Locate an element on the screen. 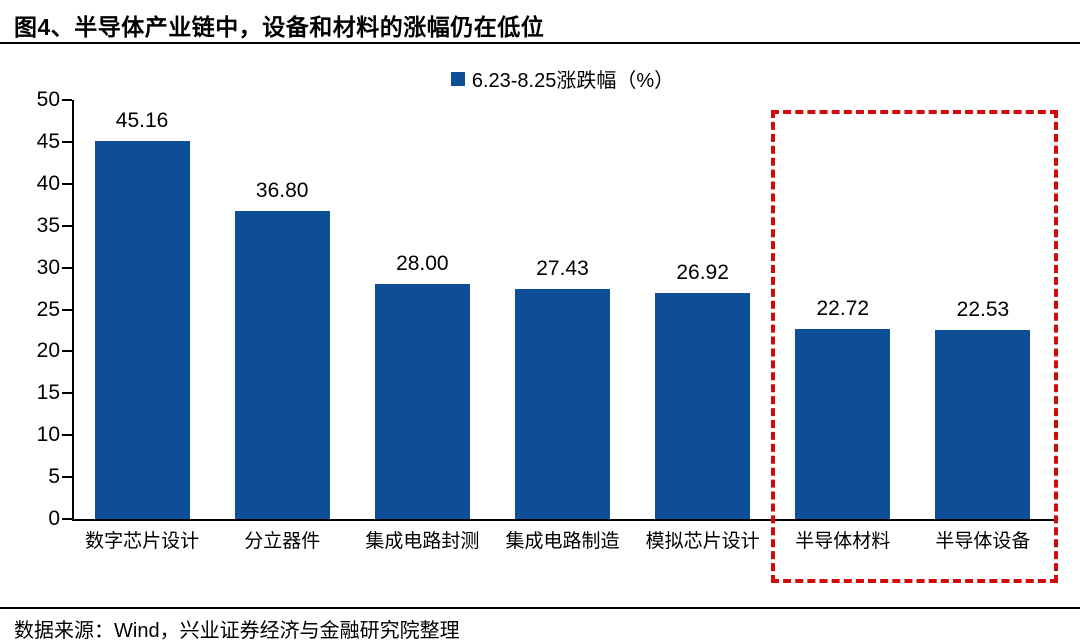 This screenshot has height=644, width=1080. chart-legend: 6.23-8.25涨跌幅（%） is located at coordinates (562, 78).